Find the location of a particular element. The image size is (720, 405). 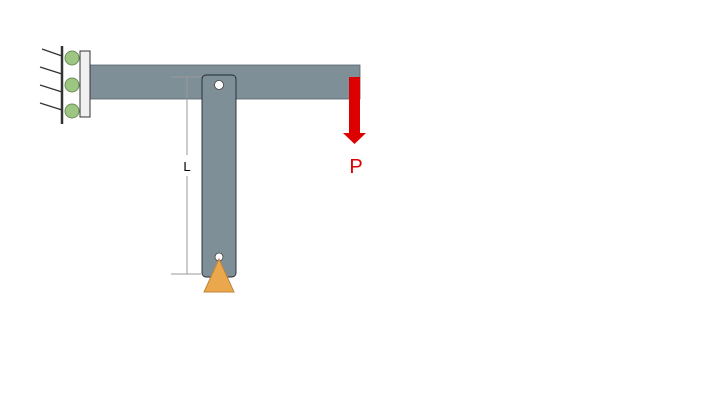

dimension-label: L is located at coordinates (186, 166).